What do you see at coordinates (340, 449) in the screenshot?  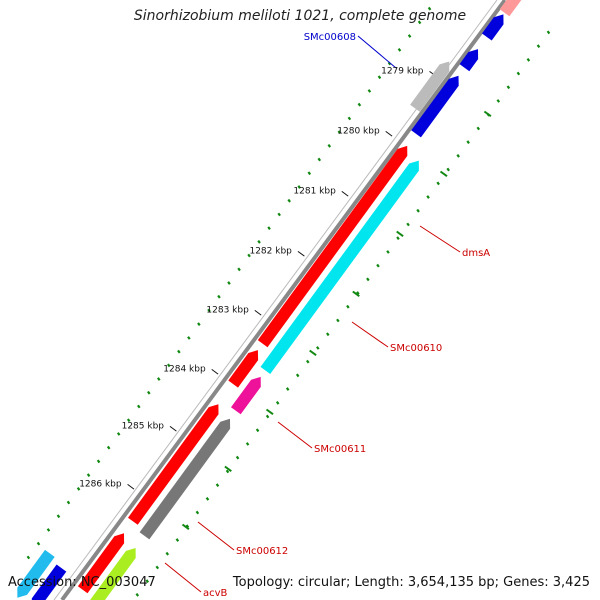 I see `gene-label: SMc00611` at bounding box center [340, 449].